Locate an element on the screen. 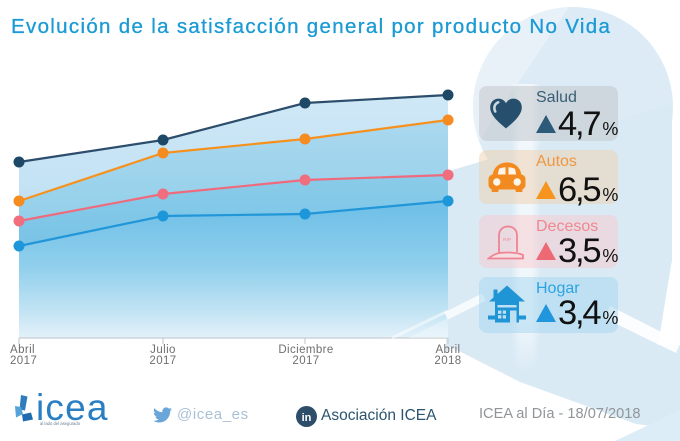  svg-text: RIP is located at coordinates (507, 240).